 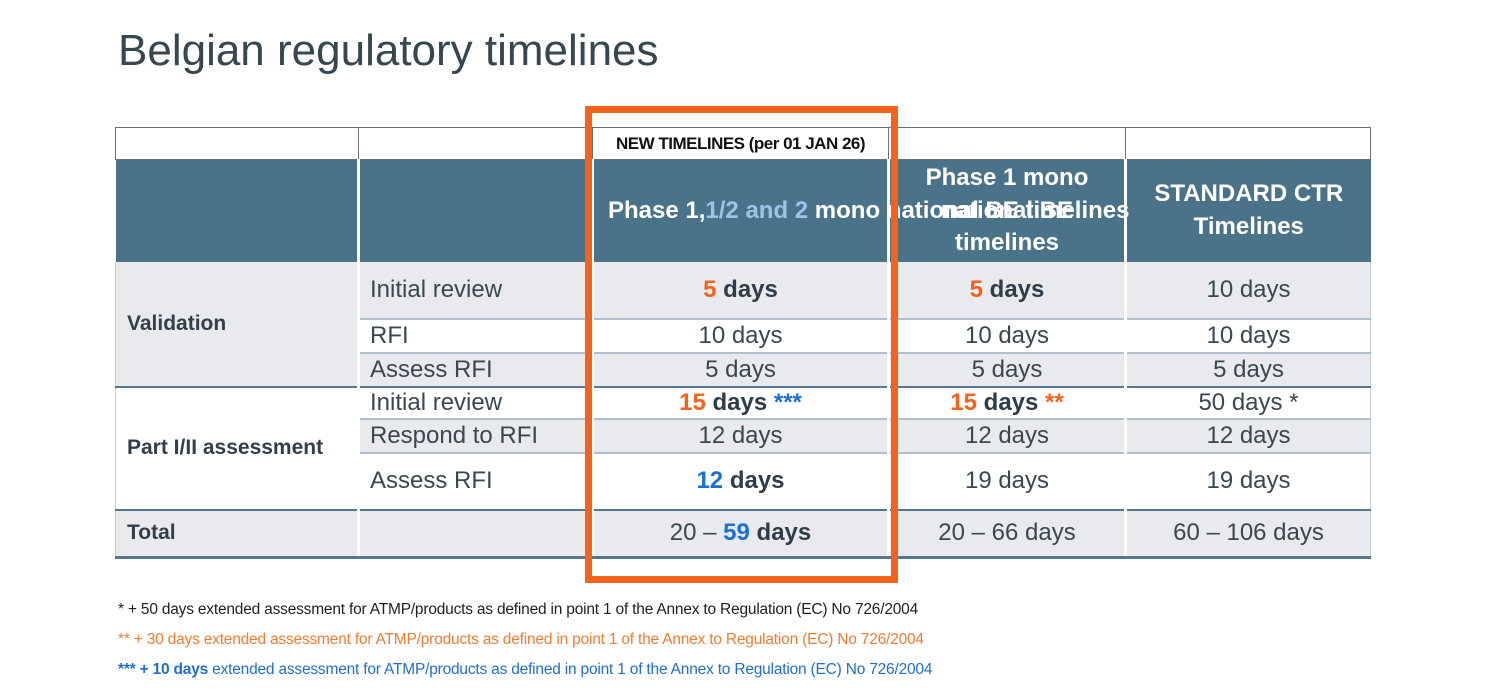 What do you see at coordinates (740, 402) in the screenshot?
I see `cell-new-timelines: 15 days ***` at bounding box center [740, 402].